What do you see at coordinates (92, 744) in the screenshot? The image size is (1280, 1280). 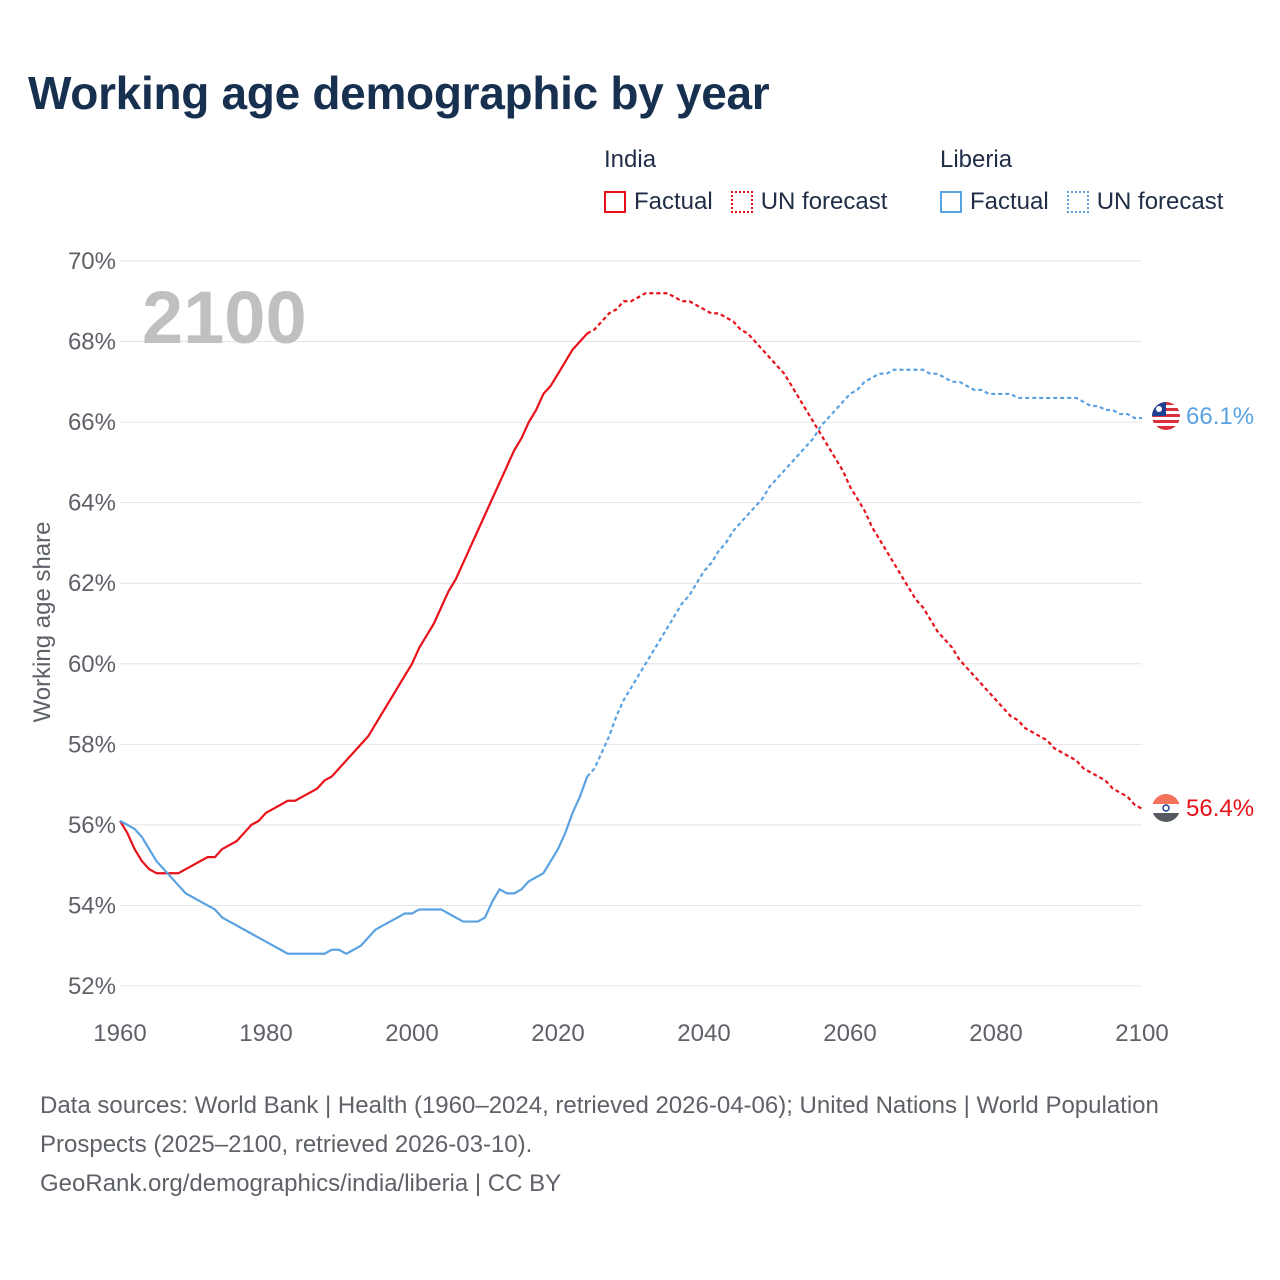 I see `y-tick-label: 58%` at bounding box center [92, 744].